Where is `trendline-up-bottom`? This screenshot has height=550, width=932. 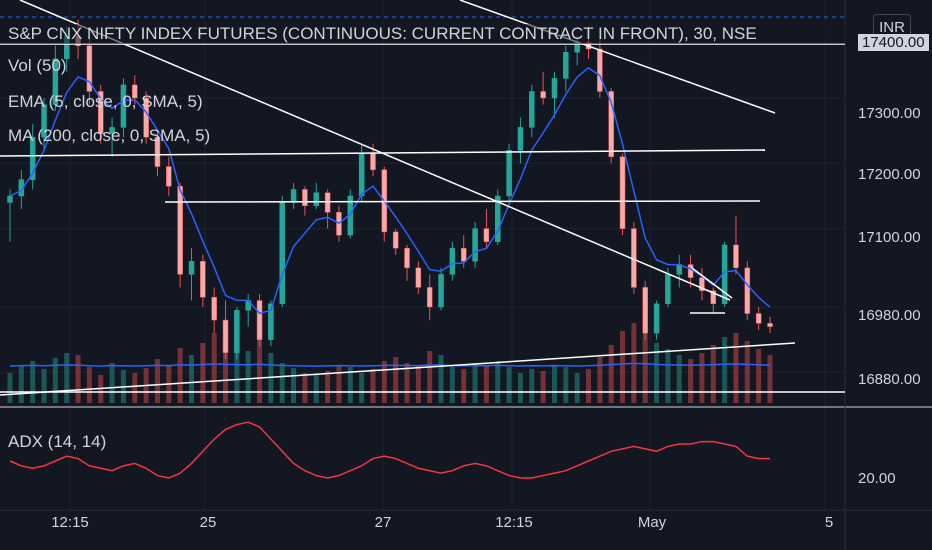
trendline-up-bottom is located at coordinates (398, 369).